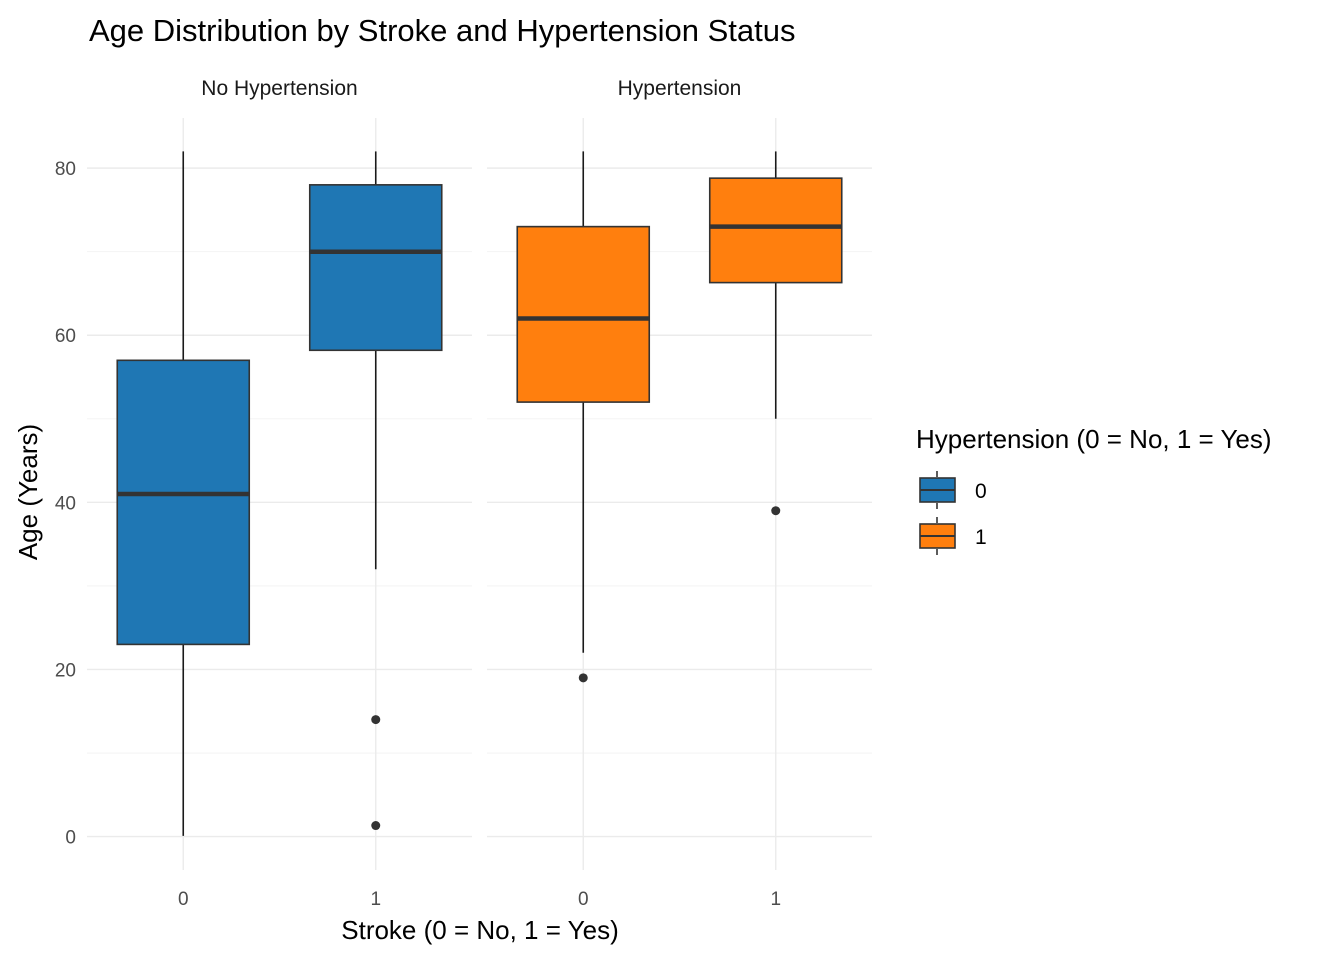 The width and height of the screenshot is (1344, 960). I want to click on y-tick-label: 0, so click(70, 838).